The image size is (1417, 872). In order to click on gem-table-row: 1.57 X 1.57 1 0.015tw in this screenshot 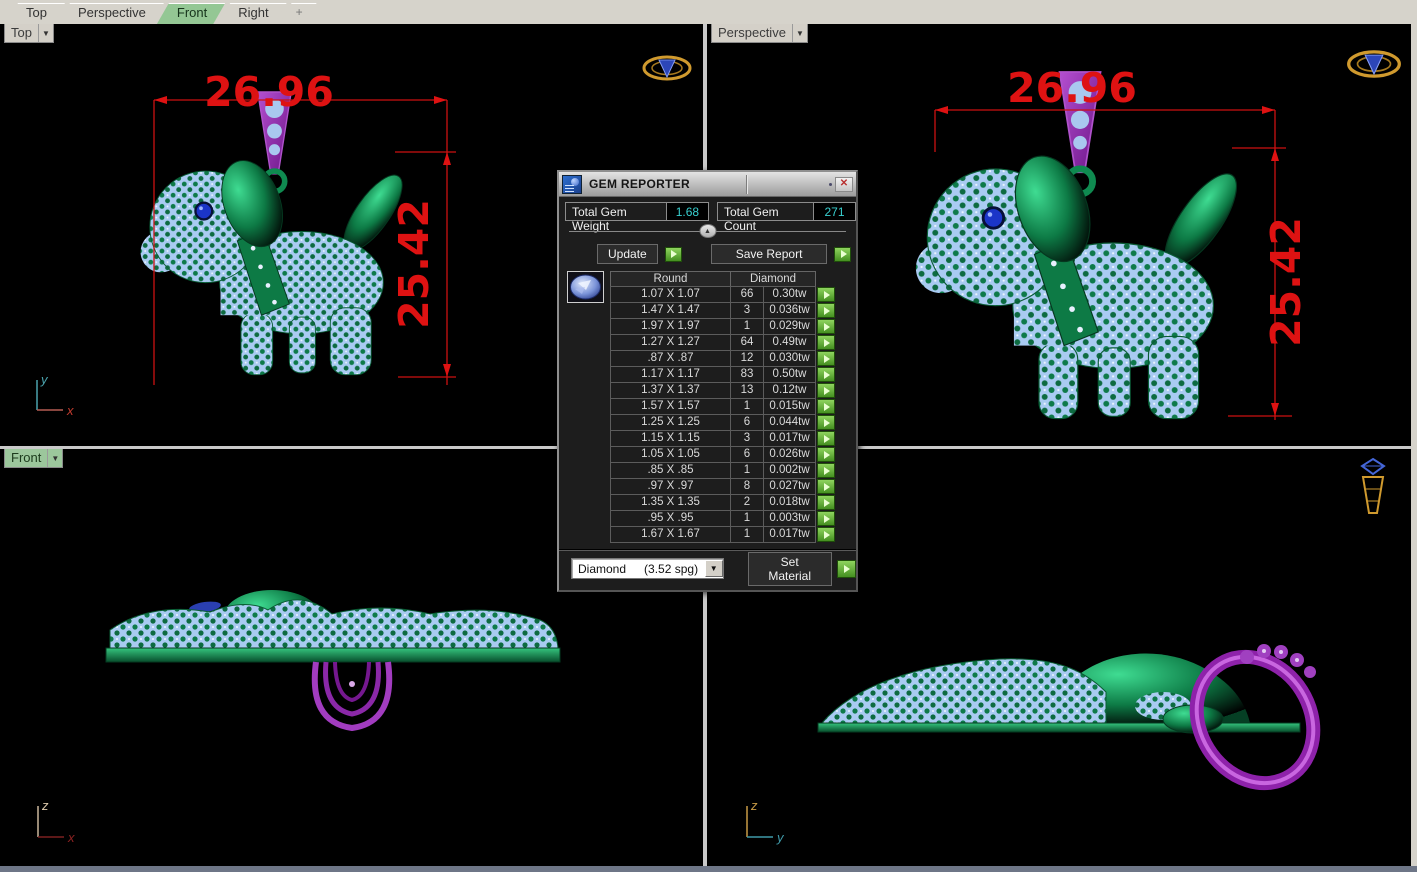, I will do `click(731, 406)`.